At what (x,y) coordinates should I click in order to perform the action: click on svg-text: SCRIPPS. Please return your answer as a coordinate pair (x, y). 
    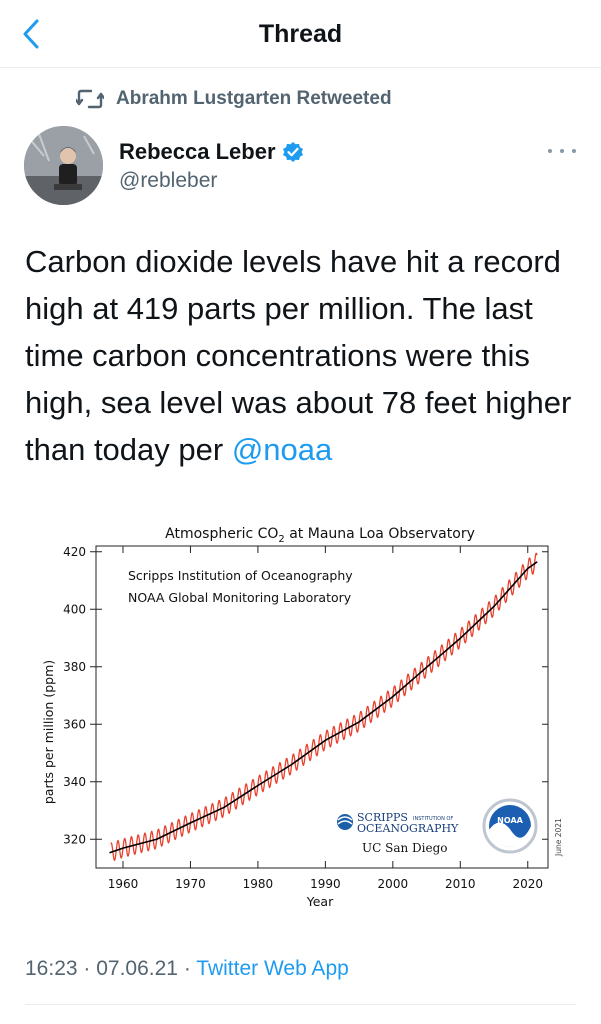
    Looking at the image, I should click on (382, 817).